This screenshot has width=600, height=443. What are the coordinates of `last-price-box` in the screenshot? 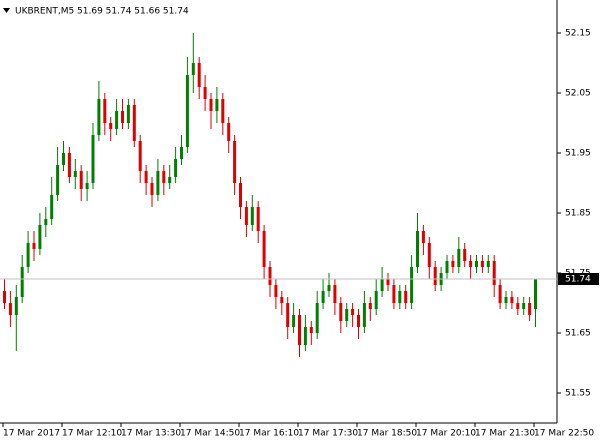 It's located at (578, 279).